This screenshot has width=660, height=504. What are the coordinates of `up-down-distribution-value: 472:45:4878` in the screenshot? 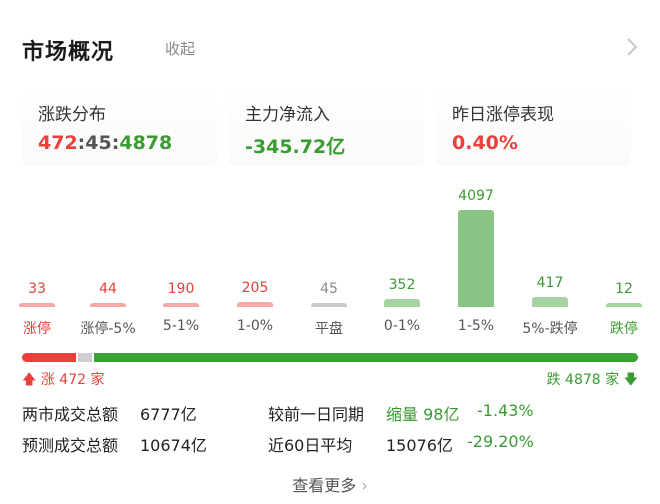 It's located at (105, 143).